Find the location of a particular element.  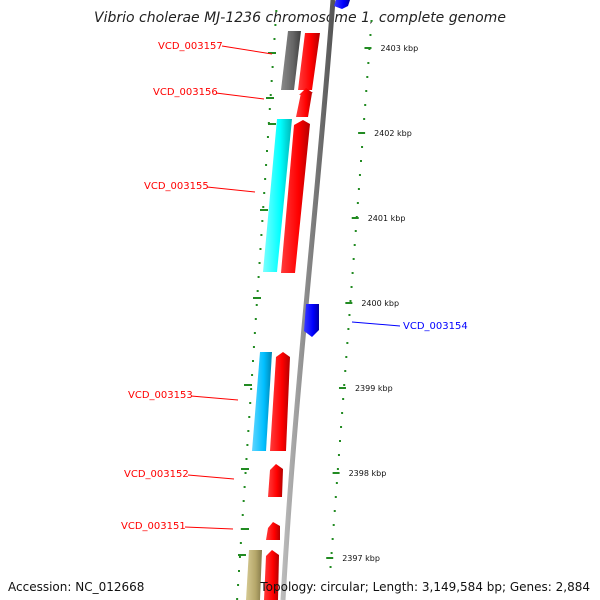

gene-label-VCD_003152: VCD_003152 is located at coordinates (156, 474).